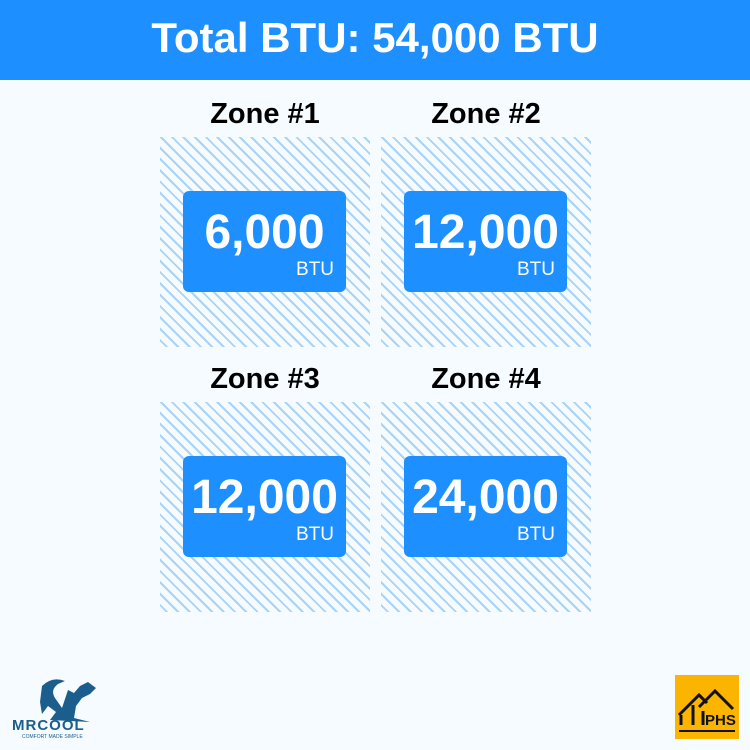 The image size is (750, 750). What do you see at coordinates (52, 737) in the screenshot?
I see `svg-text: COMFORT MADE SIMPLE` at bounding box center [52, 737].